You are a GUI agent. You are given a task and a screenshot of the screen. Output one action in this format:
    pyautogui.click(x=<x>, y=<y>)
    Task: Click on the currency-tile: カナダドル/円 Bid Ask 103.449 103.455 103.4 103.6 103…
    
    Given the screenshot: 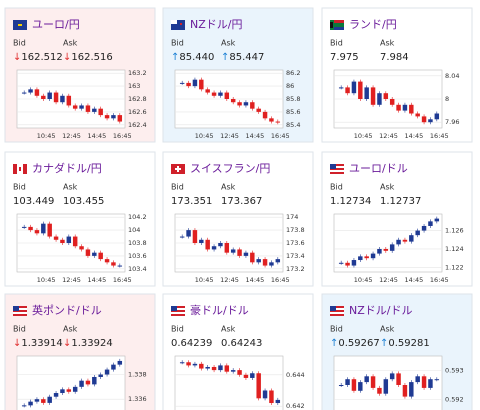 What is the action you would take?
    pyautogui.click(x=80, y=219)
    